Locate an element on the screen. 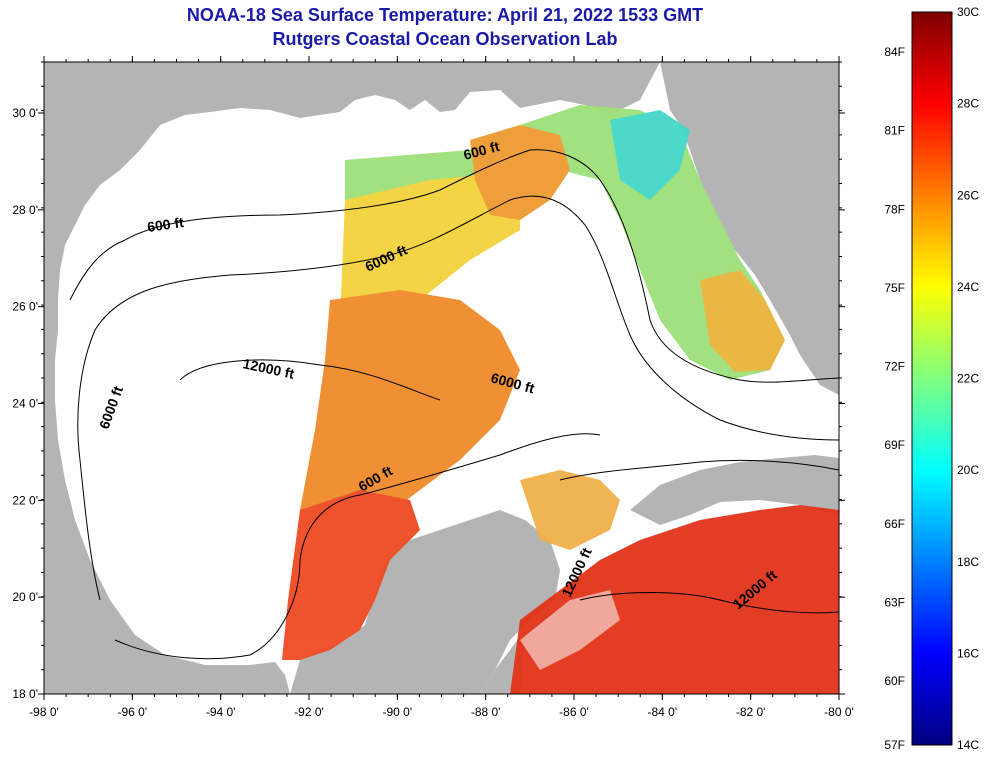 The height and width of the screenshot is (761, 992). bathy-label: 600 ft is located at coordinates (165, 224).